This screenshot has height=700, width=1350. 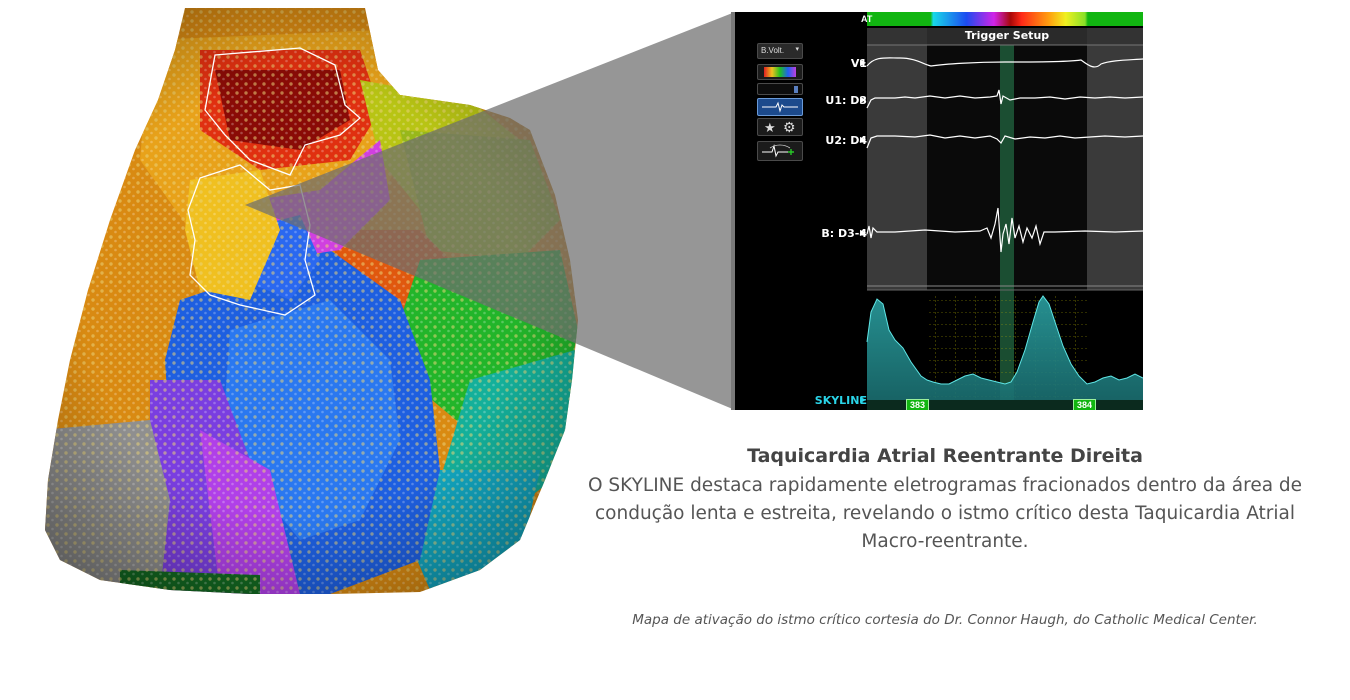 I want to click on lead-label-u2-d4: U2: D4, so click(x=846, y=140).